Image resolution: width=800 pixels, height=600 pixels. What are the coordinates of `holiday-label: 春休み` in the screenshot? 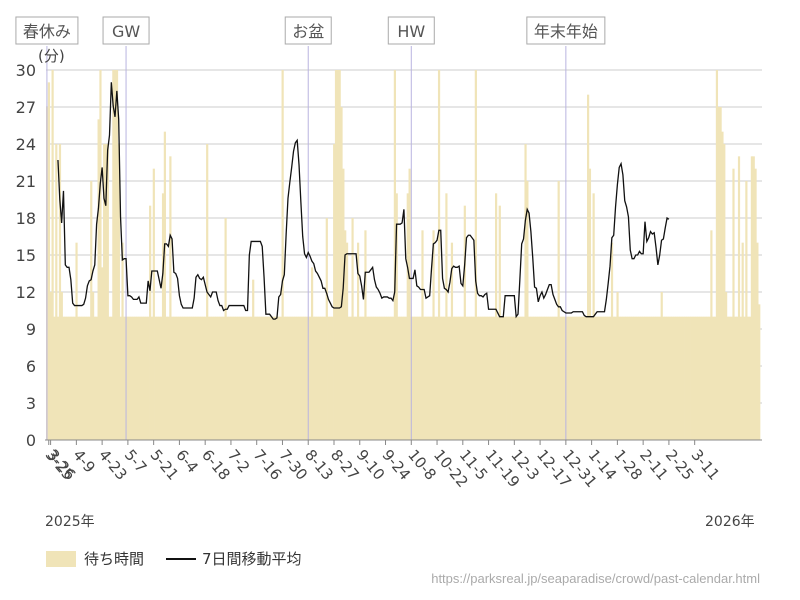 It's located at (47, 30).